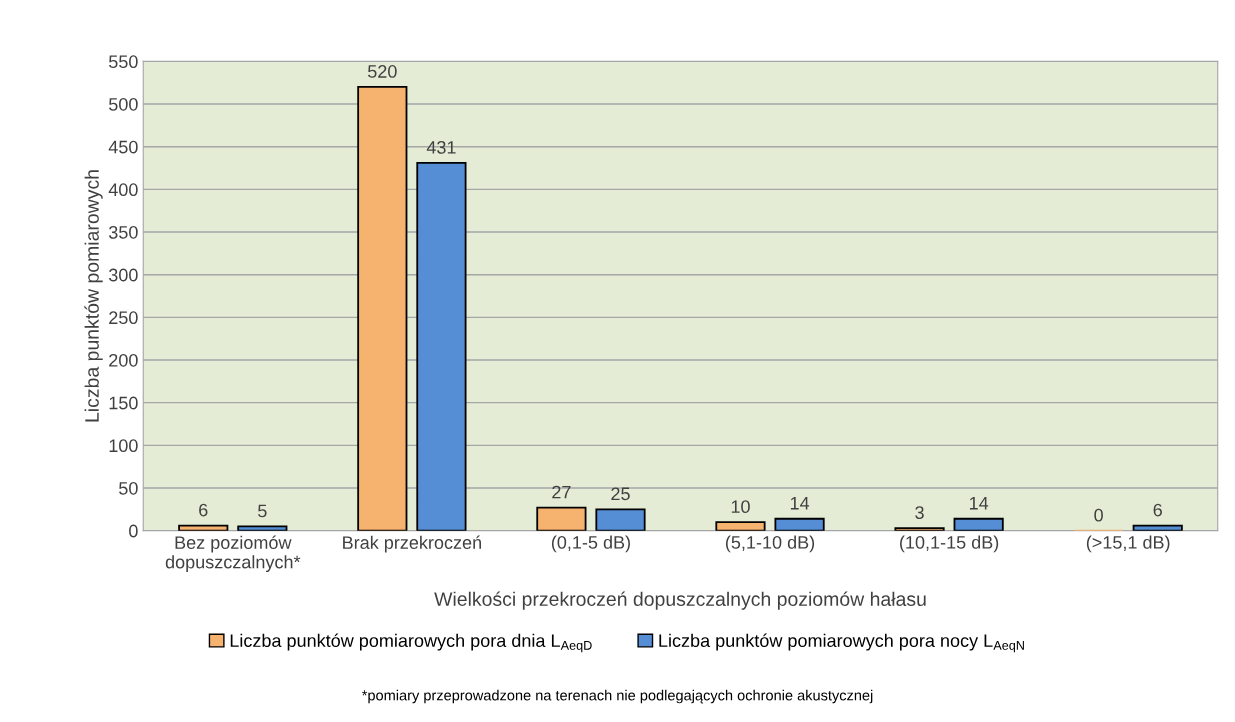 The width and height of the screenshot is (1235, 722). What do you see at coordinates (617, 696) in the screenshot?
I see `text: *pomiary przeprowadzone na terenach nie podlegających ochronie akustycznej` at bounding box center [617, 696].